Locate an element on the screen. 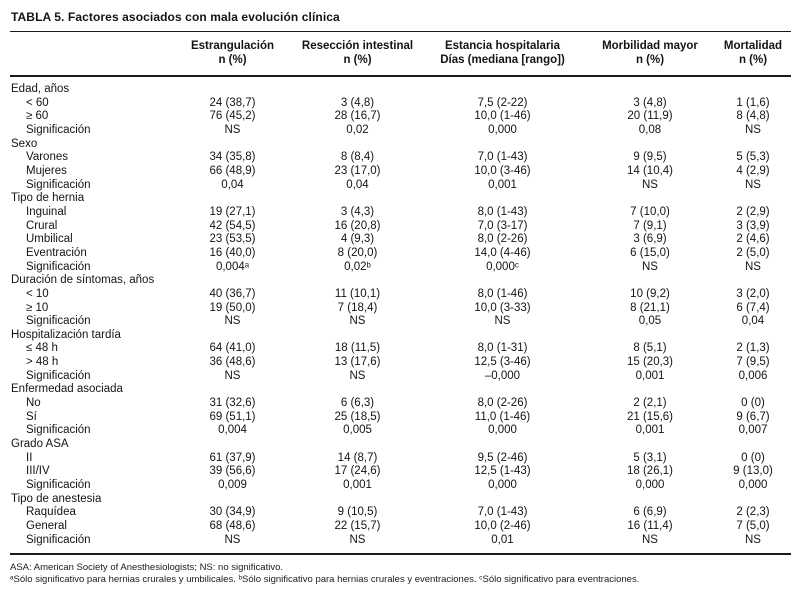 This screenshot has height=589, width=801. cell-value: 17 (24,6) is located at coordinates (357, 471).